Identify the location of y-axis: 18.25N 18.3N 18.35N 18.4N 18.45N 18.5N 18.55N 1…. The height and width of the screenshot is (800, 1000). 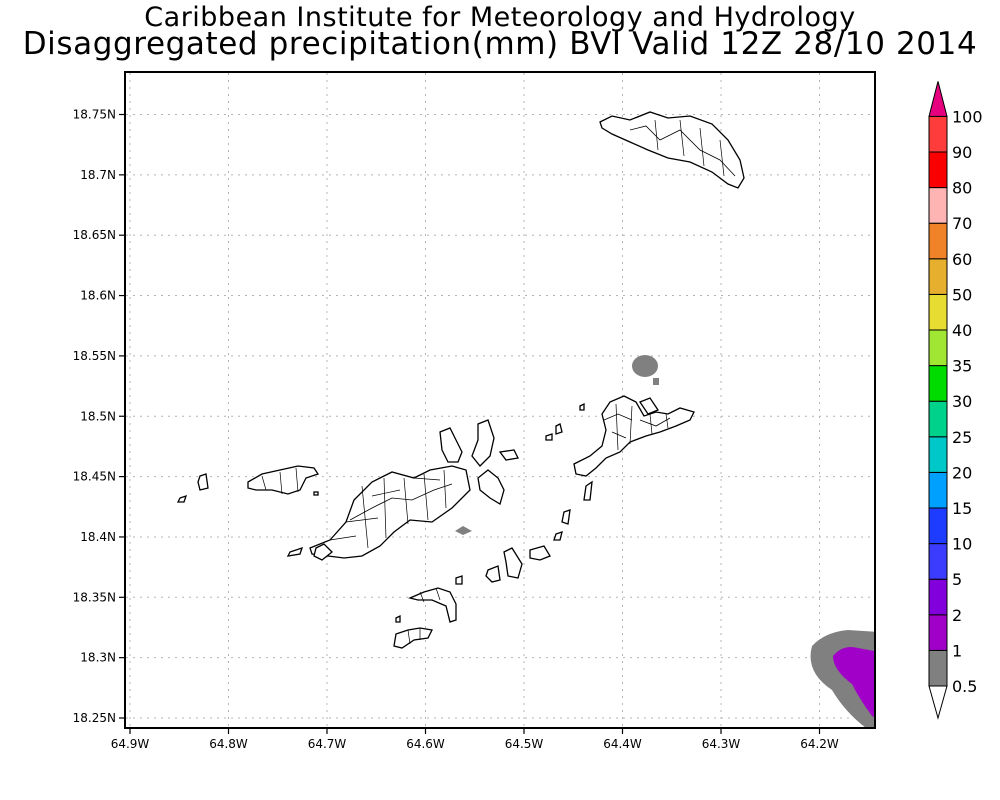
(99, 416).